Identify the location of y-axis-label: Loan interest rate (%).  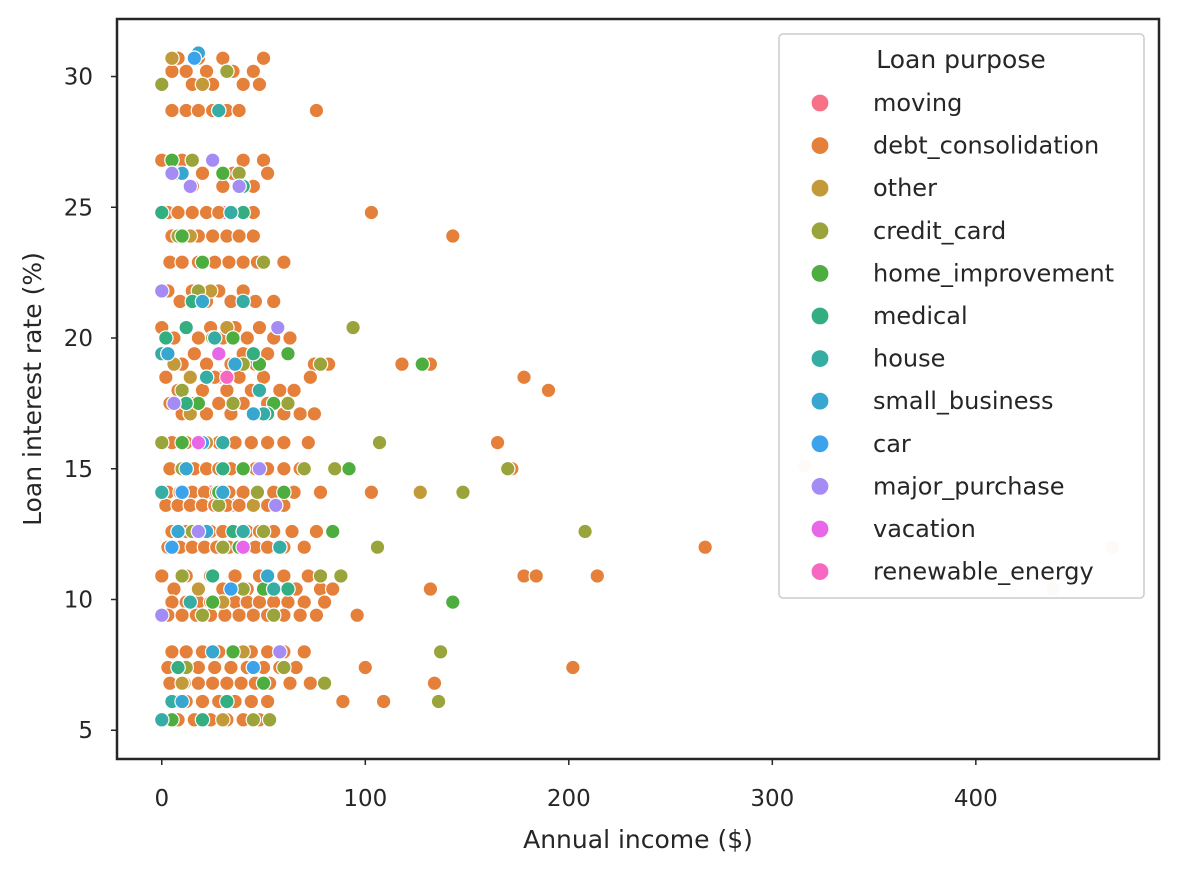
(32, 389).